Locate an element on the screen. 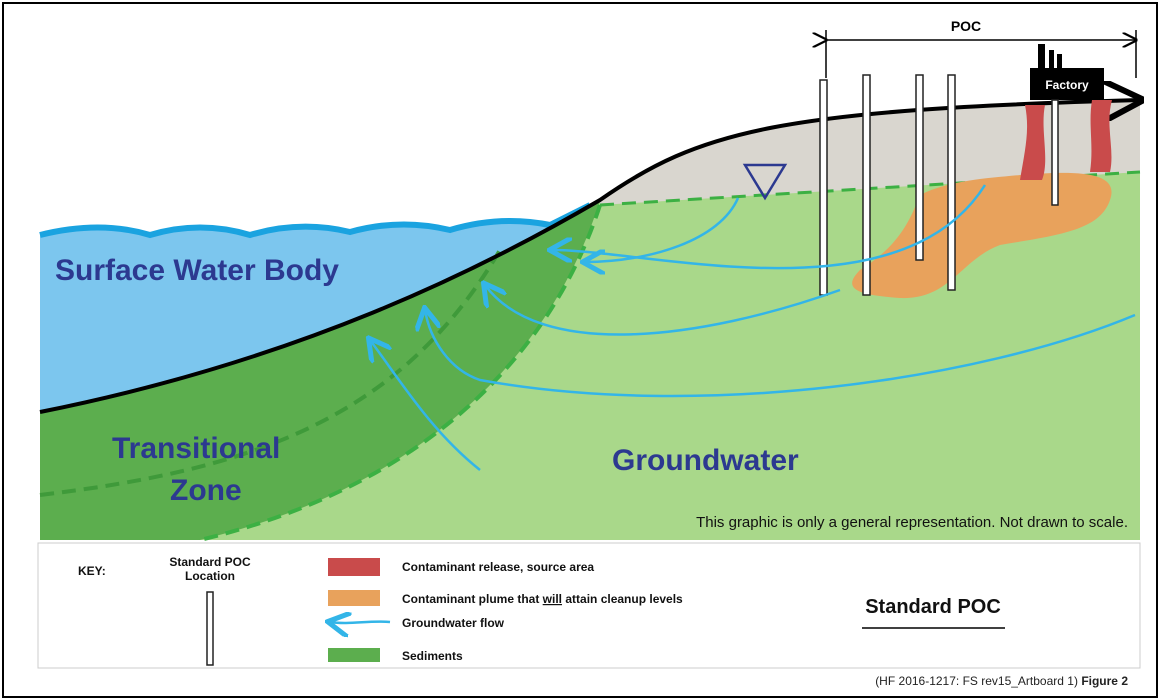 The image size is (1161, 700). text-part: attain cleanup levels is located at coordinates (622, 599).